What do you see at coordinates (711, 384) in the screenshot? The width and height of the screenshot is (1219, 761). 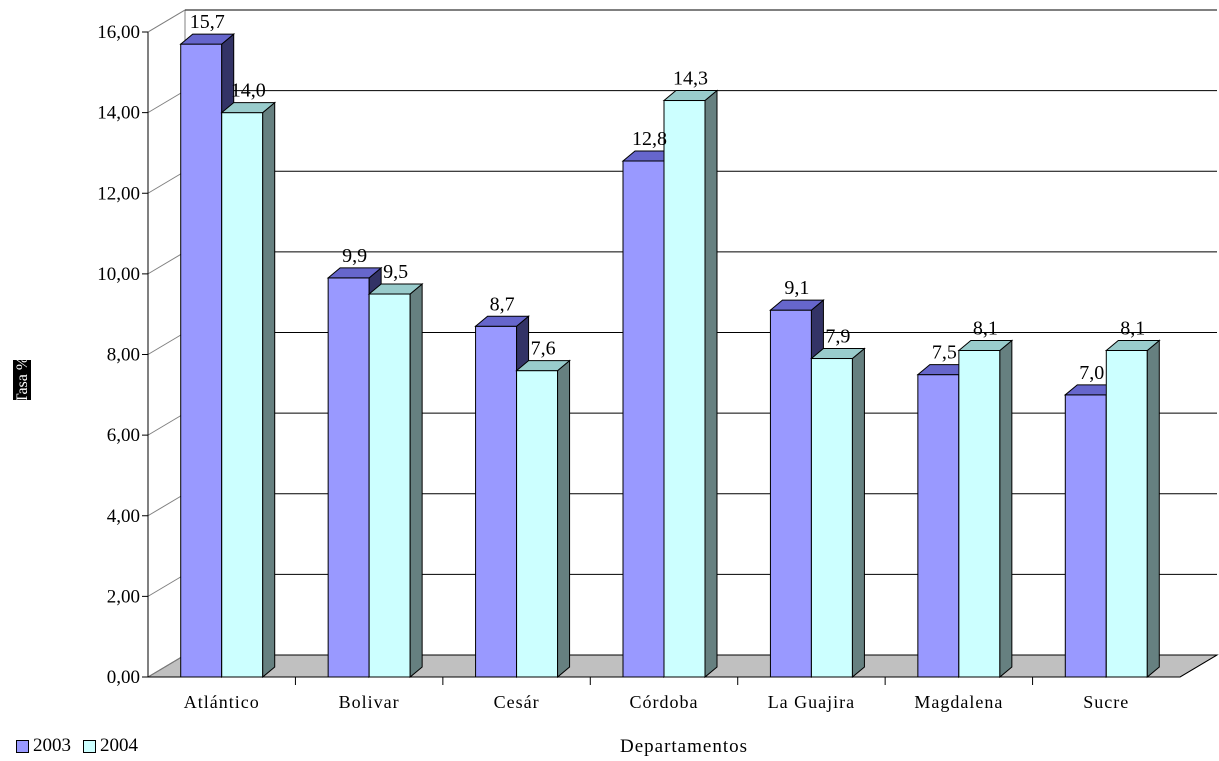 I see `bar-side-2004-Córdoba` at bounding box center [711, 384].